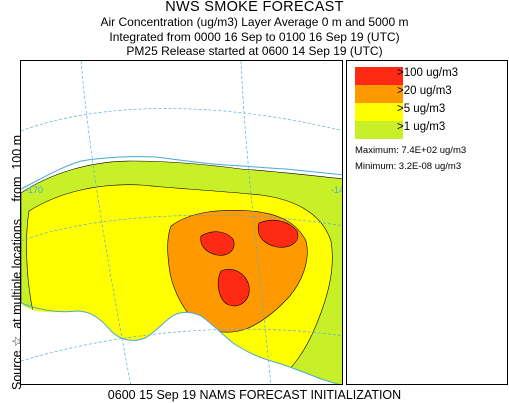 The image size is (509, 403). I want to click on coastline-north, so click(181, 173).